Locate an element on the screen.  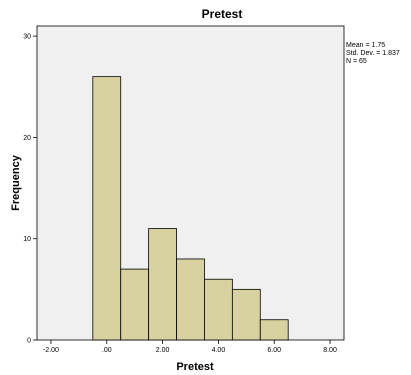
stat-n: N = 65 is located at coordinates (356, 61).